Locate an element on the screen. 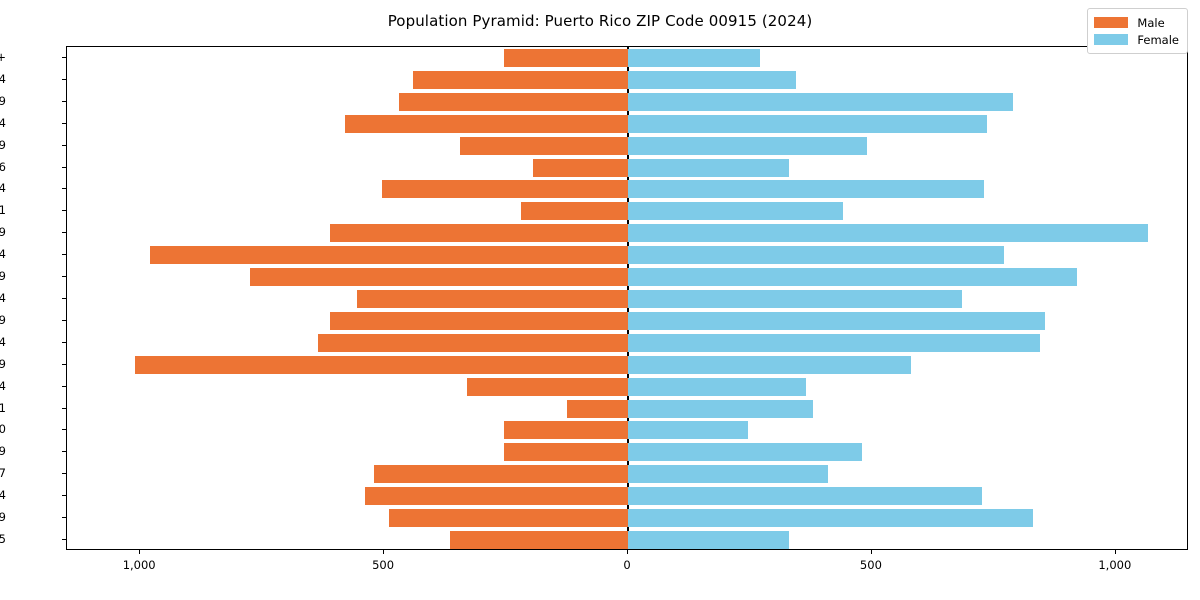 The width and height of the screenshot is (1200, 600). x-axis-label-1: 500 is located at coordinates (383, 565).